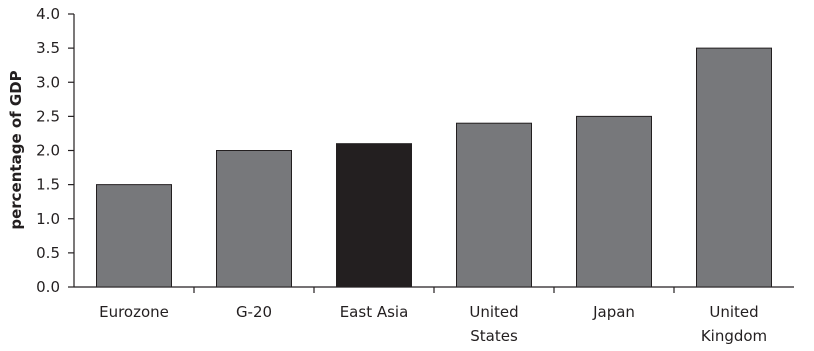 The width and height of the screenshot is (814, 351). What do you see at coordinates (48, 14) in the screenshot?
I see `y-tick-label: 4.0` at bounding box center [48, 14].